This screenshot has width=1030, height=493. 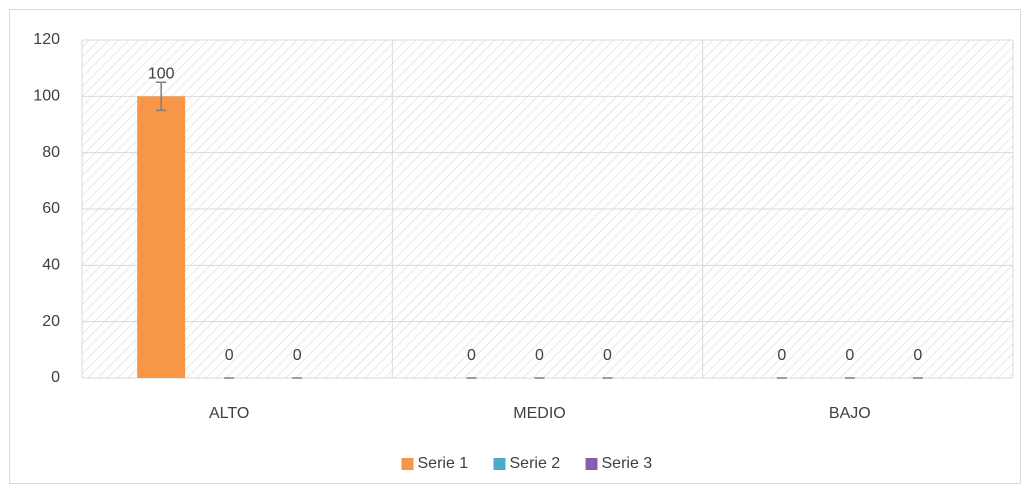 What do you see at coordinates (161, 237) in the screenshot?
I see `bar` at bounding box center [161, 237].